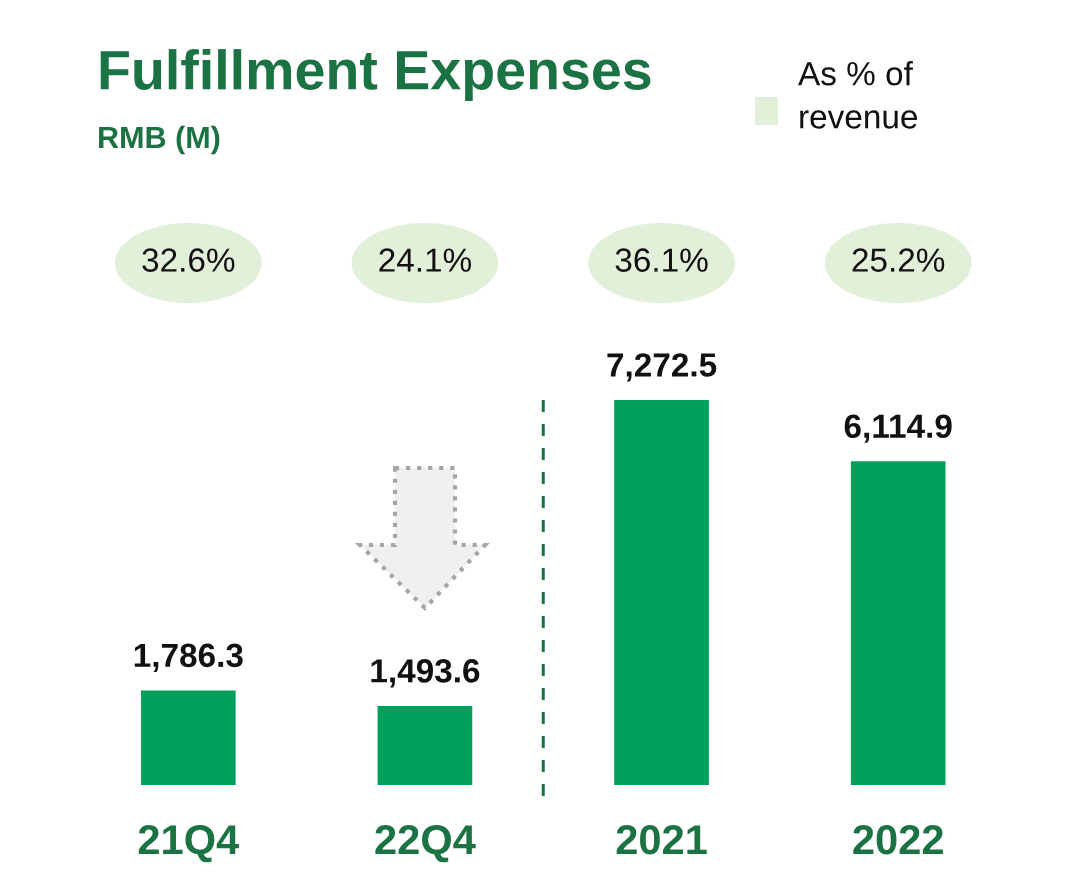 The height and width of the screenshot is (883, 1080). I want to click on text: 25.2%, so click(898, 260).